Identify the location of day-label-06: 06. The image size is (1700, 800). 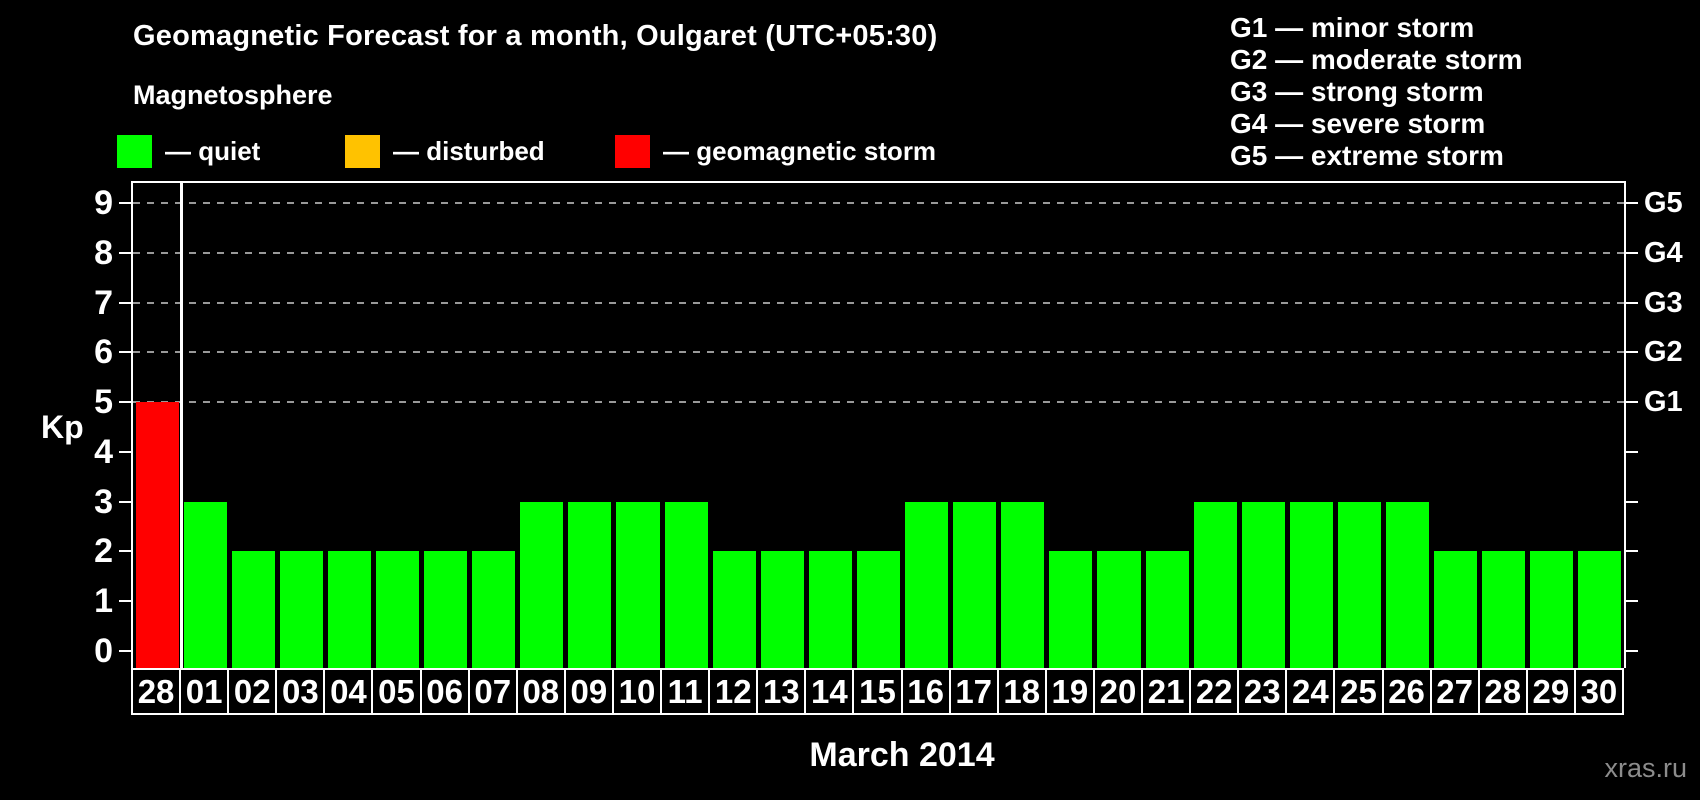
(444, 691).